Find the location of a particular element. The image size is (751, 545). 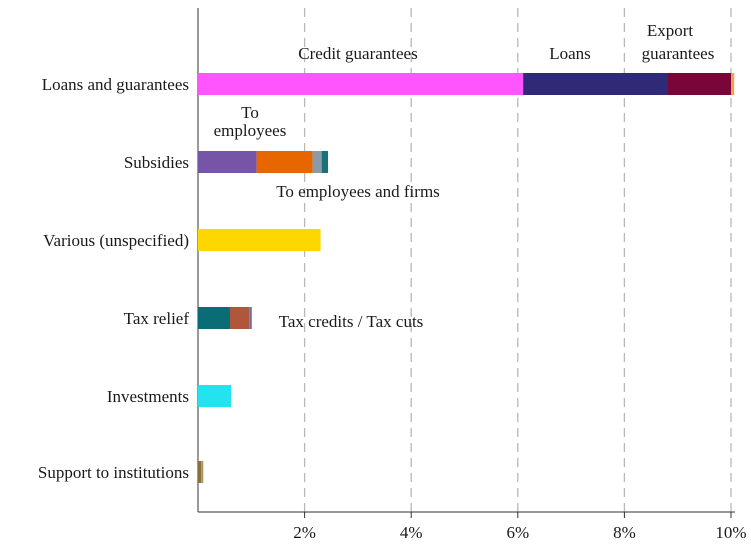

annotation-export-line1: Export is located at coordinates (670, 30).